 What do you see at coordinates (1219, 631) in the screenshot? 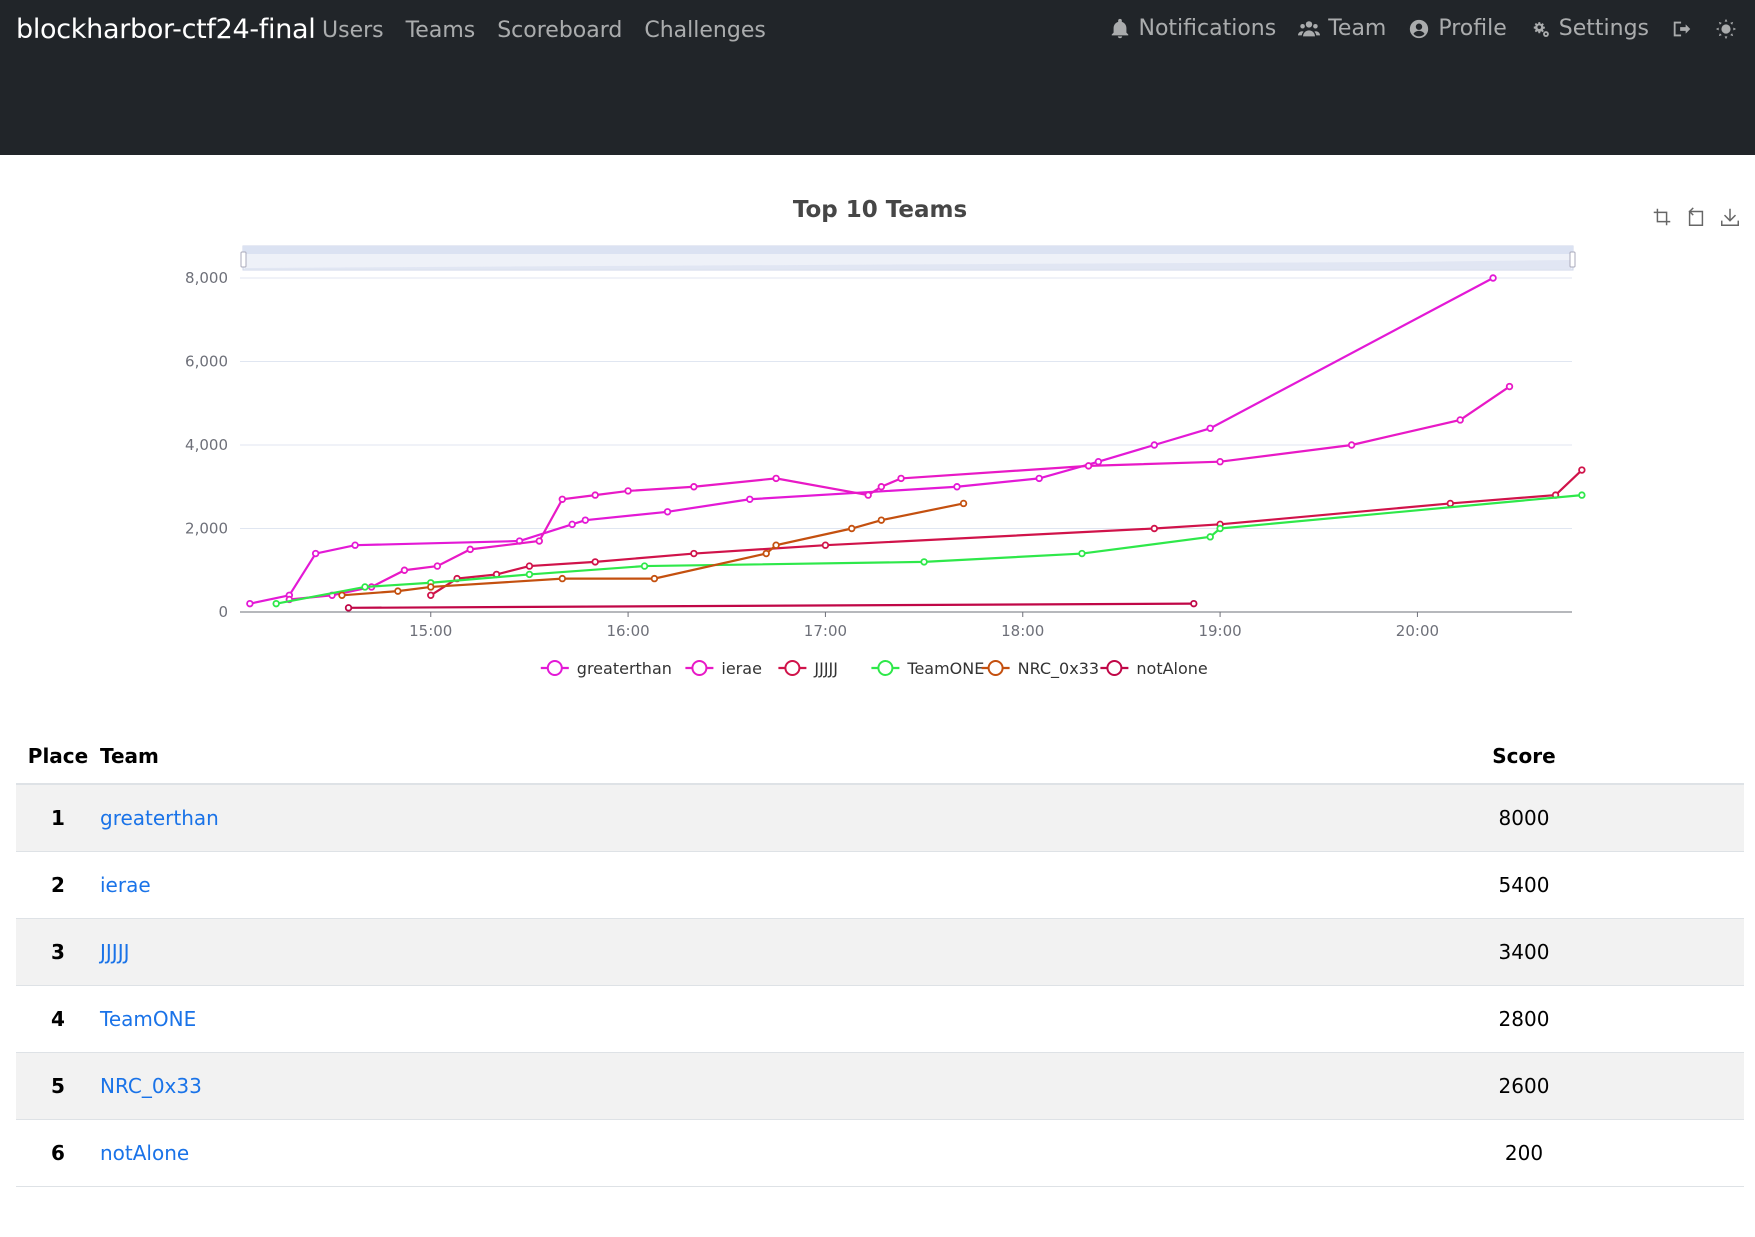
I see `x-tick-label: 19:00` at bounding box center [1219, 631].